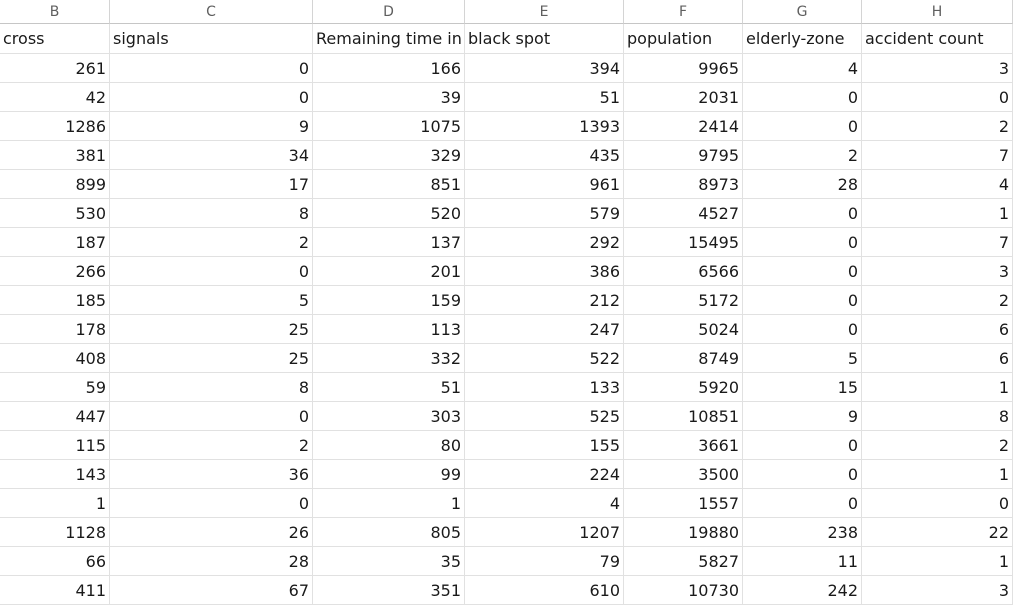 This screenshot has height=610, width=1013. I want to click on header-cell-e: black spot, so click(544, 39).